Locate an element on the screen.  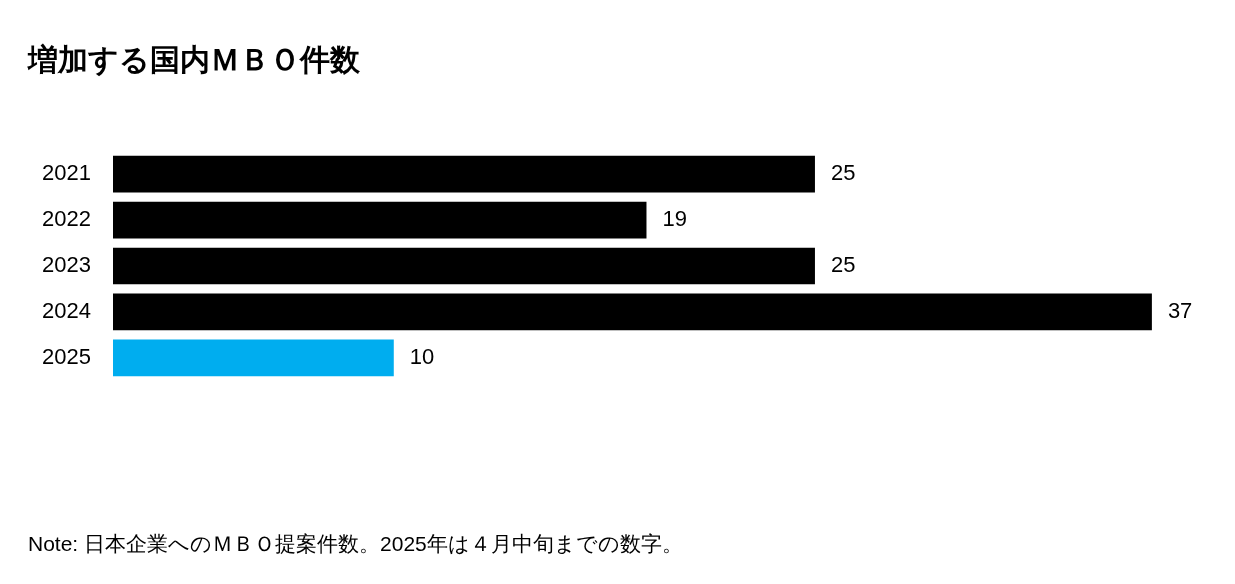
data-label: 10 is located at coordinates (422, 356).